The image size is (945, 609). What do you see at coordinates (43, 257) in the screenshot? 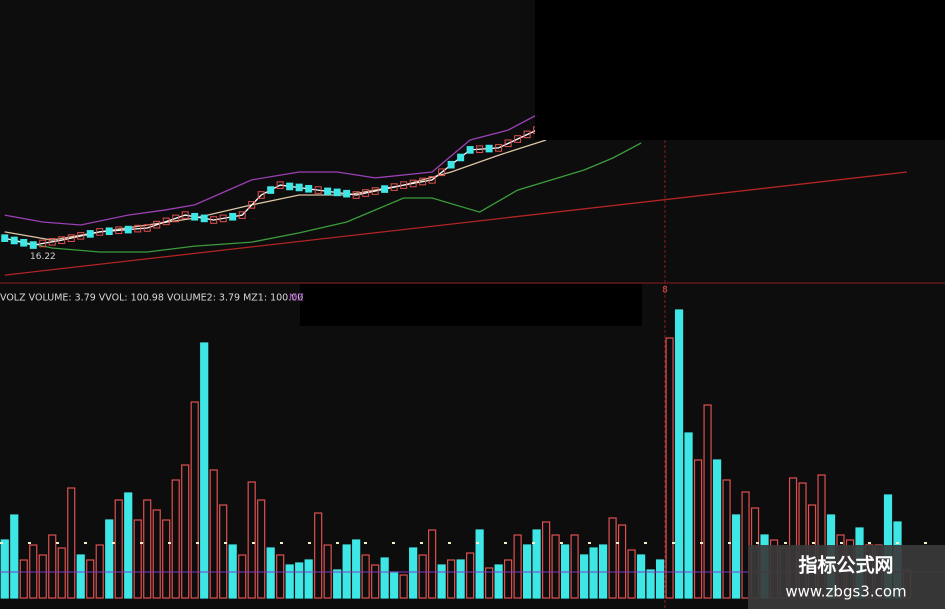
I see `low-label: 16.22` at bounding box center [43, 257].